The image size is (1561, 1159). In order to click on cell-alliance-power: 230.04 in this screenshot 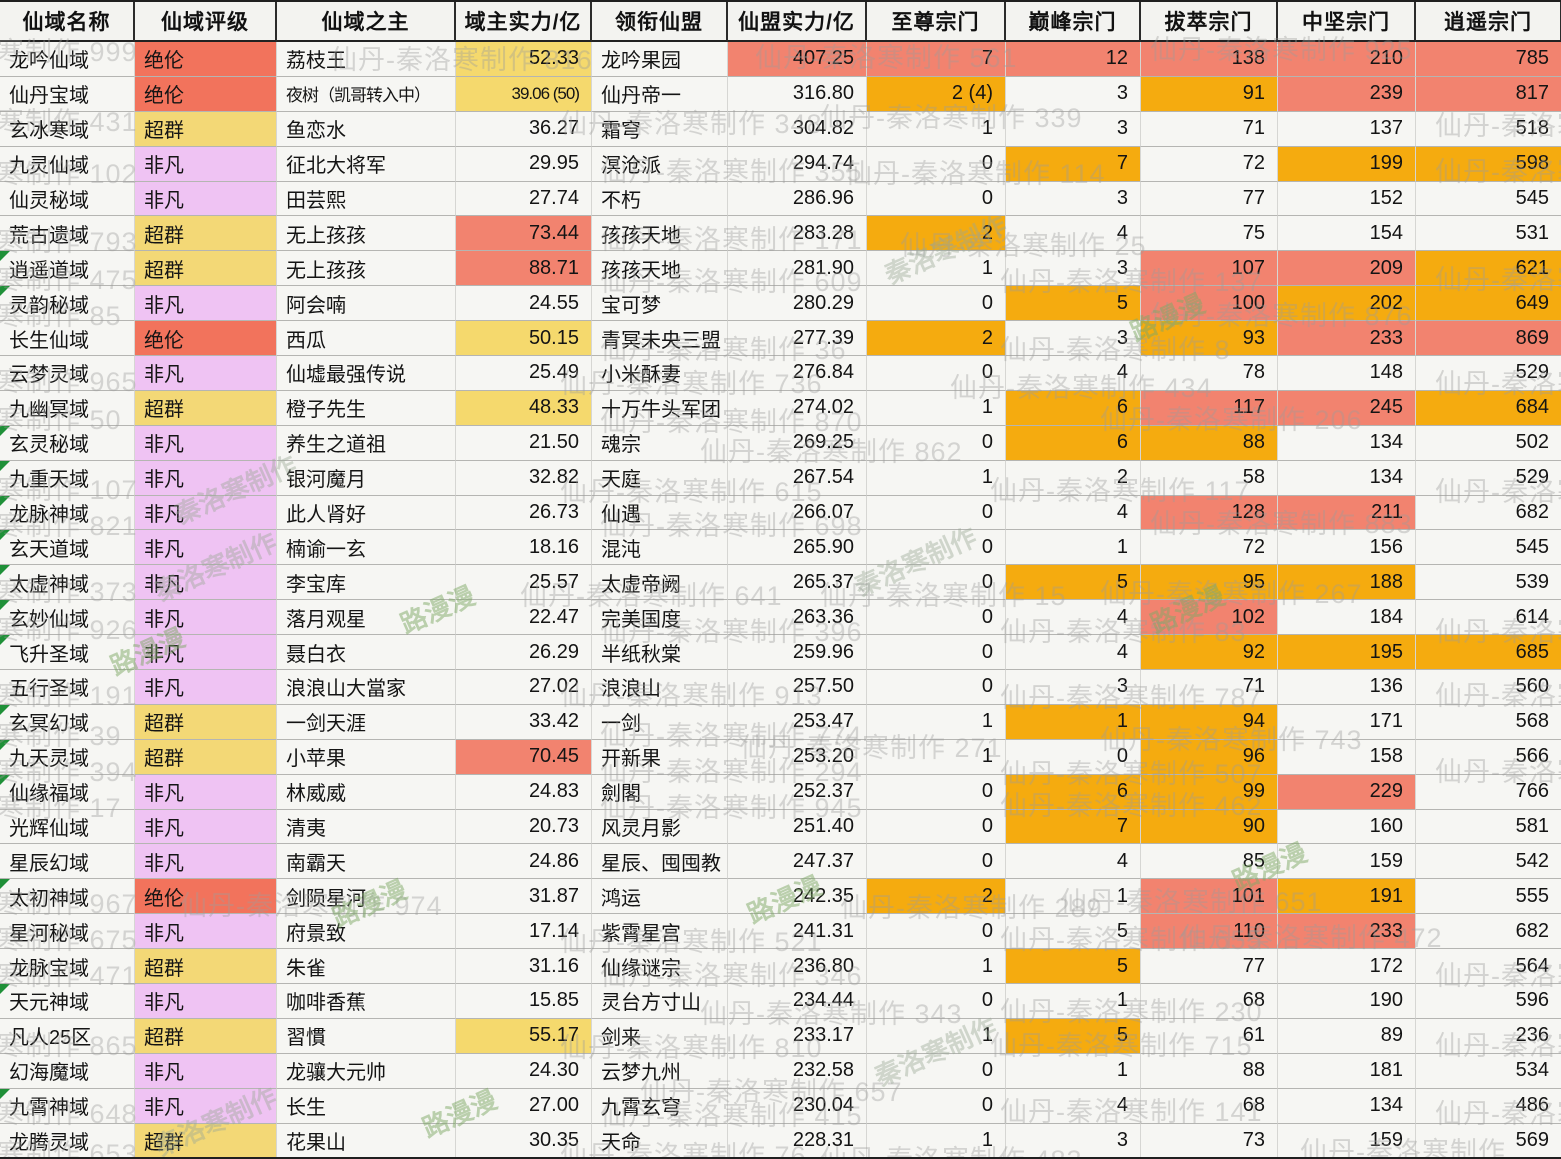, I will do `click(797, 1106)`.